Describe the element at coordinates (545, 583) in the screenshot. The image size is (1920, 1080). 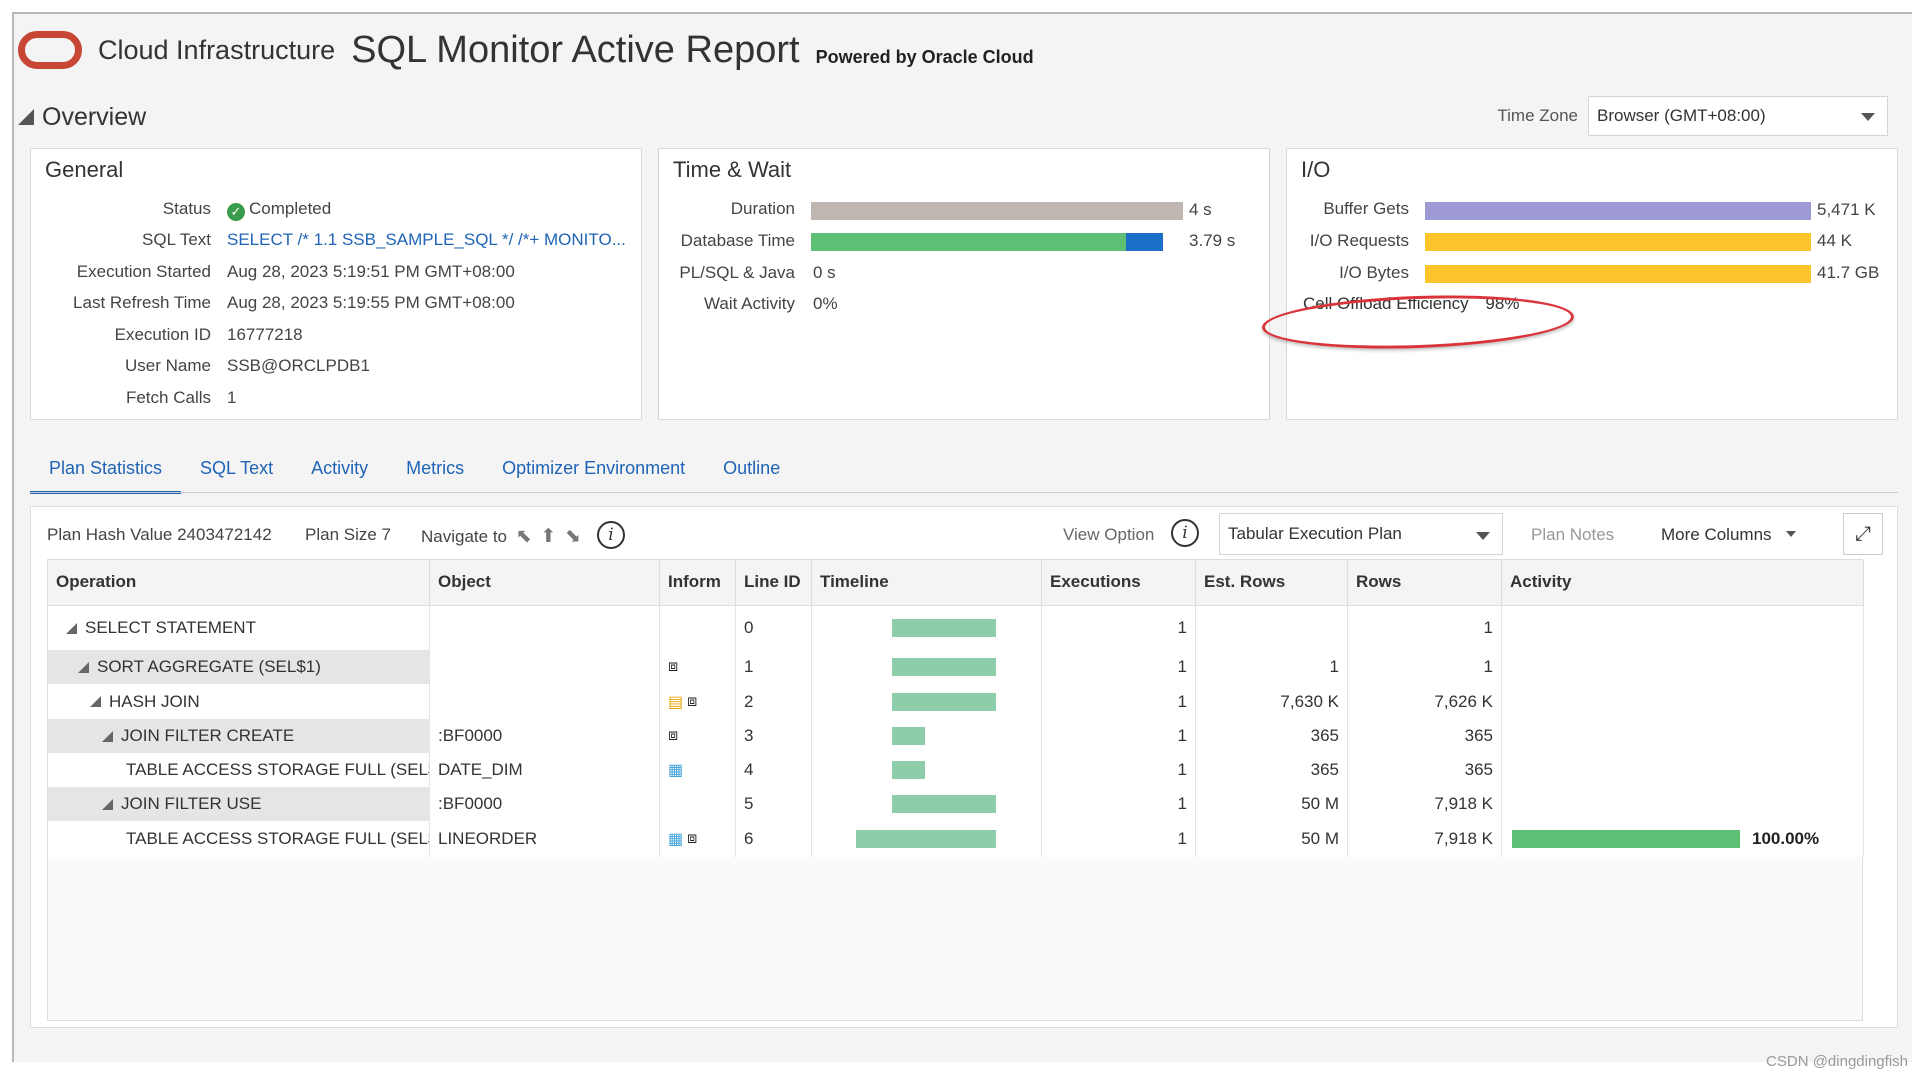
I see `col-object: Object` at that location.